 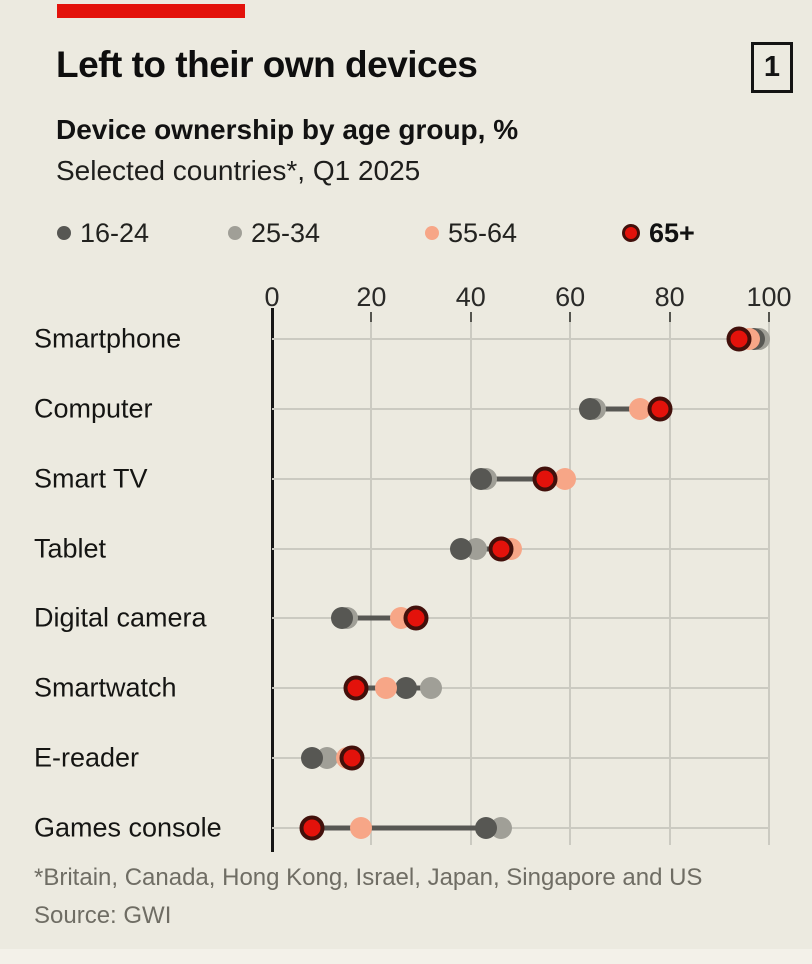 I want to click on category-label-computer: Computer, so click(x=93, y=408).